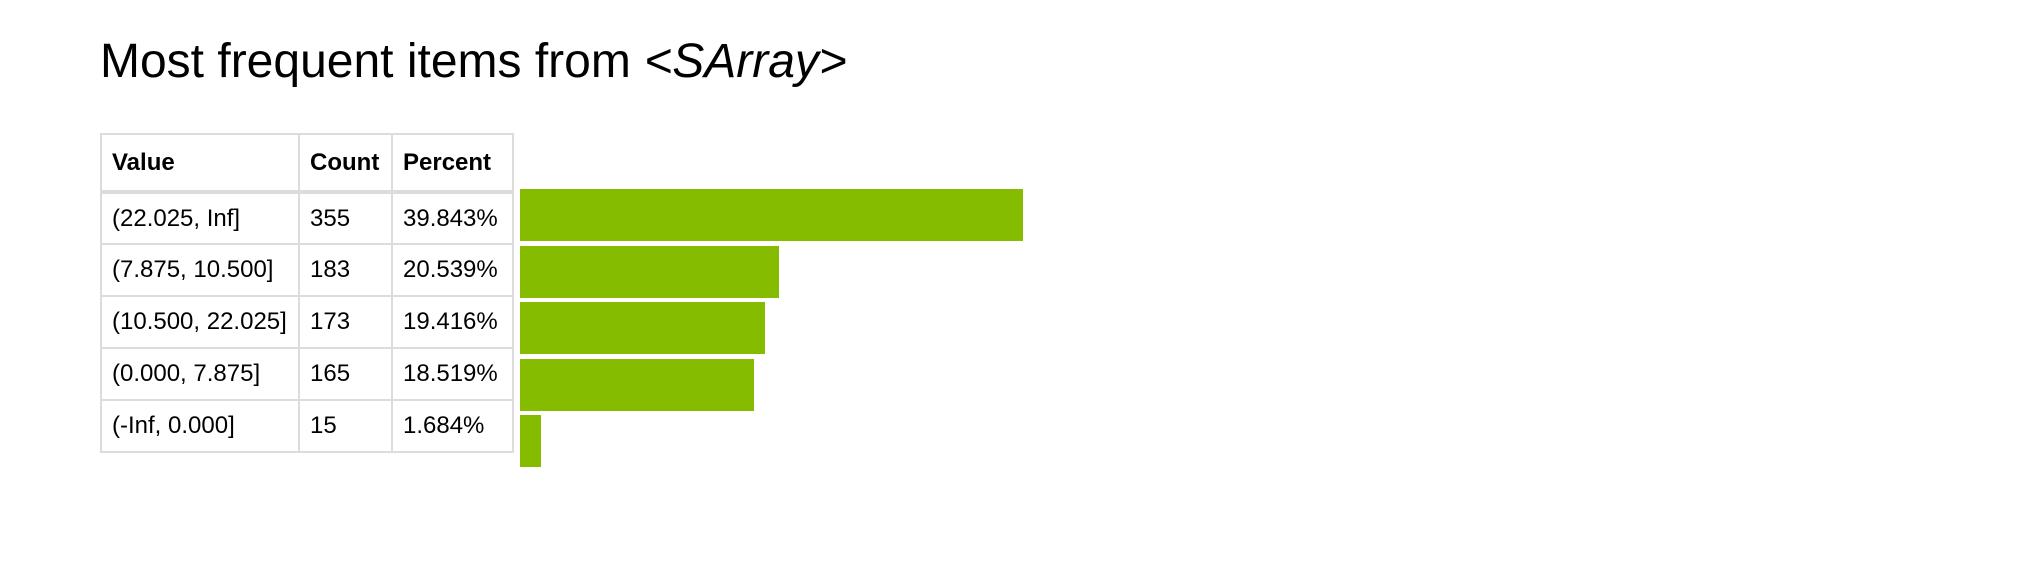 This screenshot has width=2028, height=568. I want to click on table-header-row: Value Count Percent, so click(307, 163).